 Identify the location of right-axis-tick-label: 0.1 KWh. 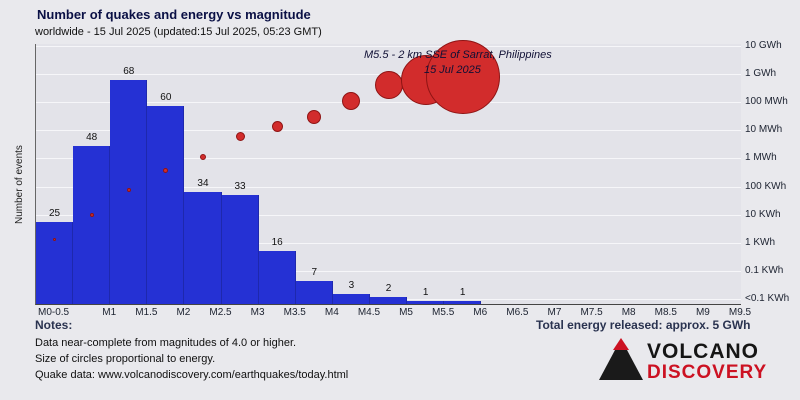
(764, 270).